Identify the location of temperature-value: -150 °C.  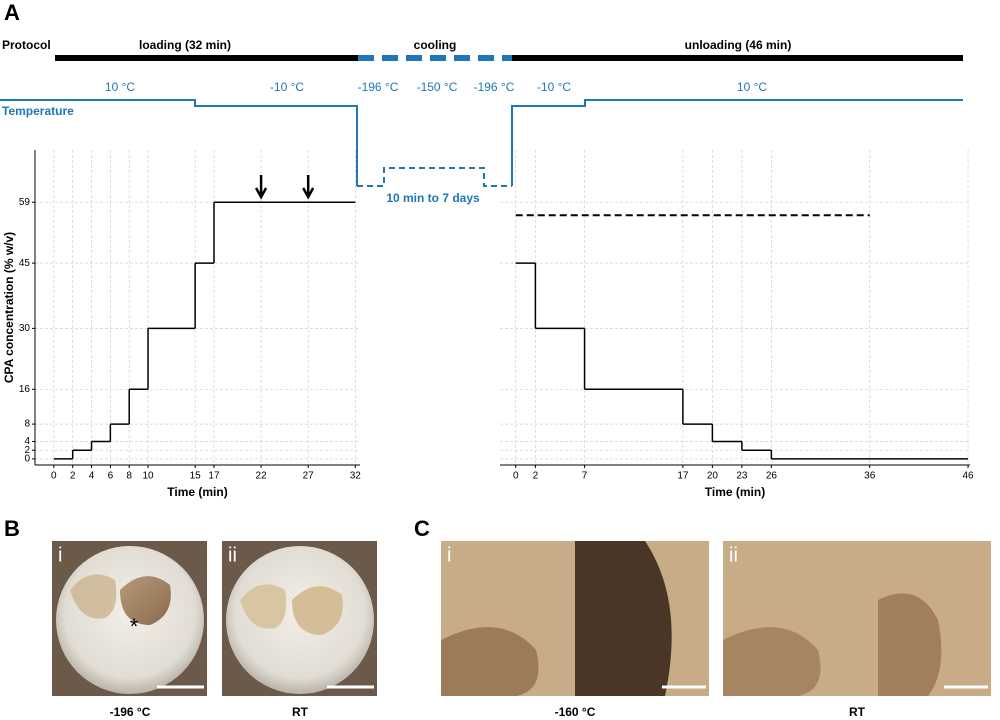
(437, 87).